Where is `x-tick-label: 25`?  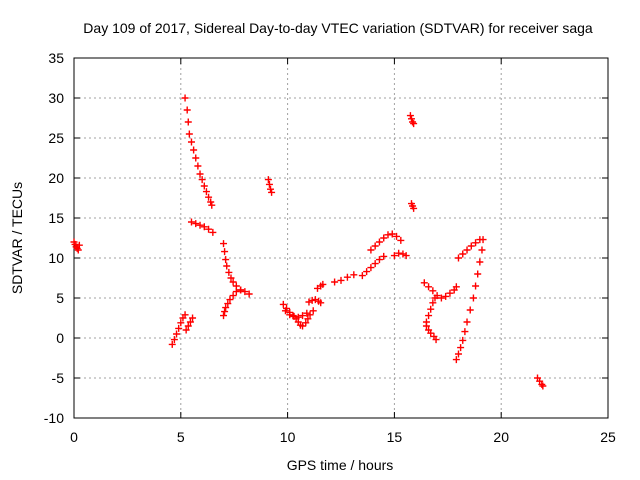
x-tick-label: 25 is located at coordinates (608, 437).